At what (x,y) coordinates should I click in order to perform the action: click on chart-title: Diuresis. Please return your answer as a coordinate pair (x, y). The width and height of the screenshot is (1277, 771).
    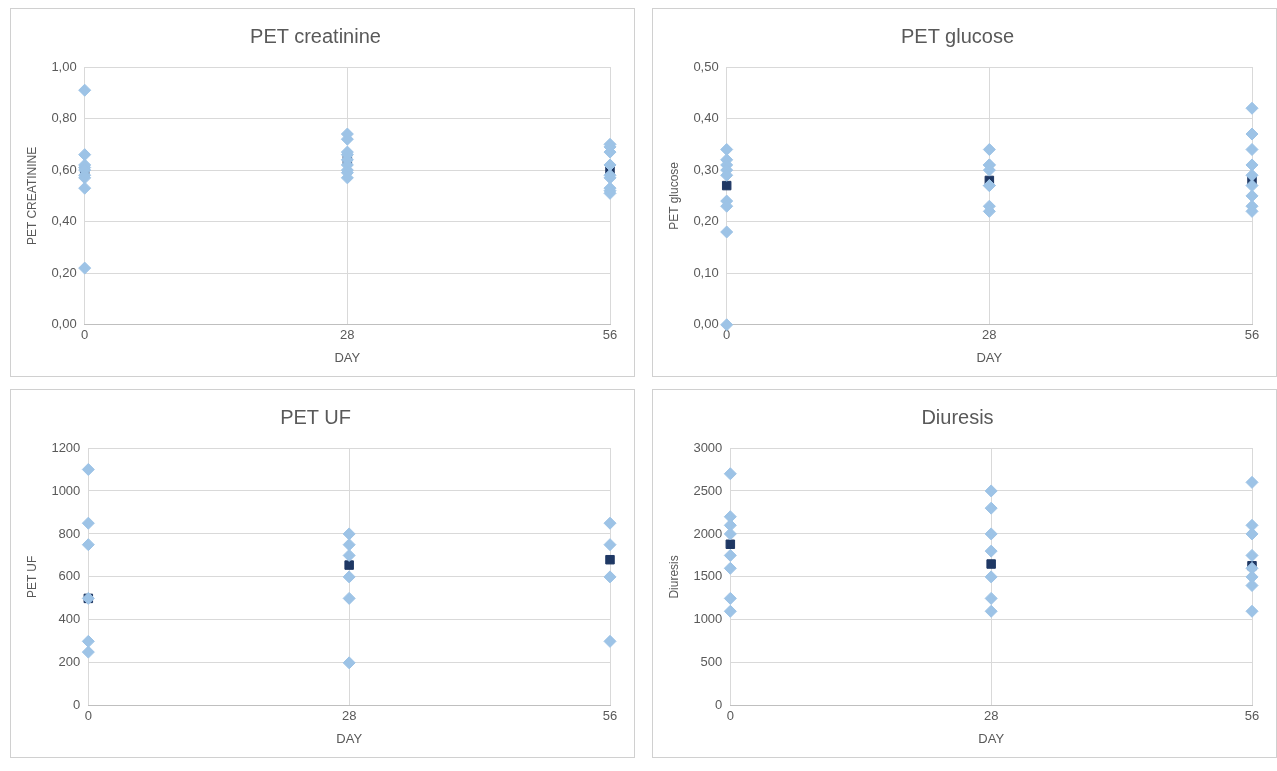
    Looking at the image, I should click on (957, 416).